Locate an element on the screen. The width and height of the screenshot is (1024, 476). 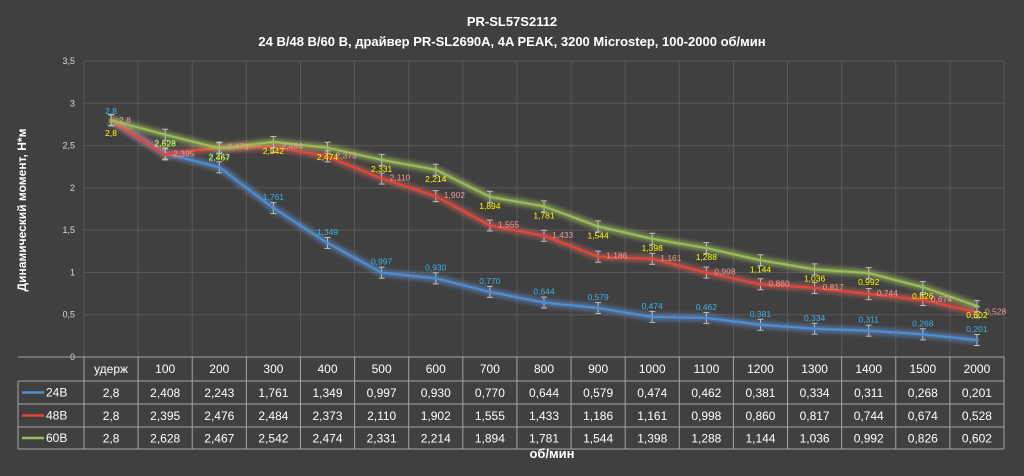
table-cell: 1,349 is located at coordinates (328, 393).